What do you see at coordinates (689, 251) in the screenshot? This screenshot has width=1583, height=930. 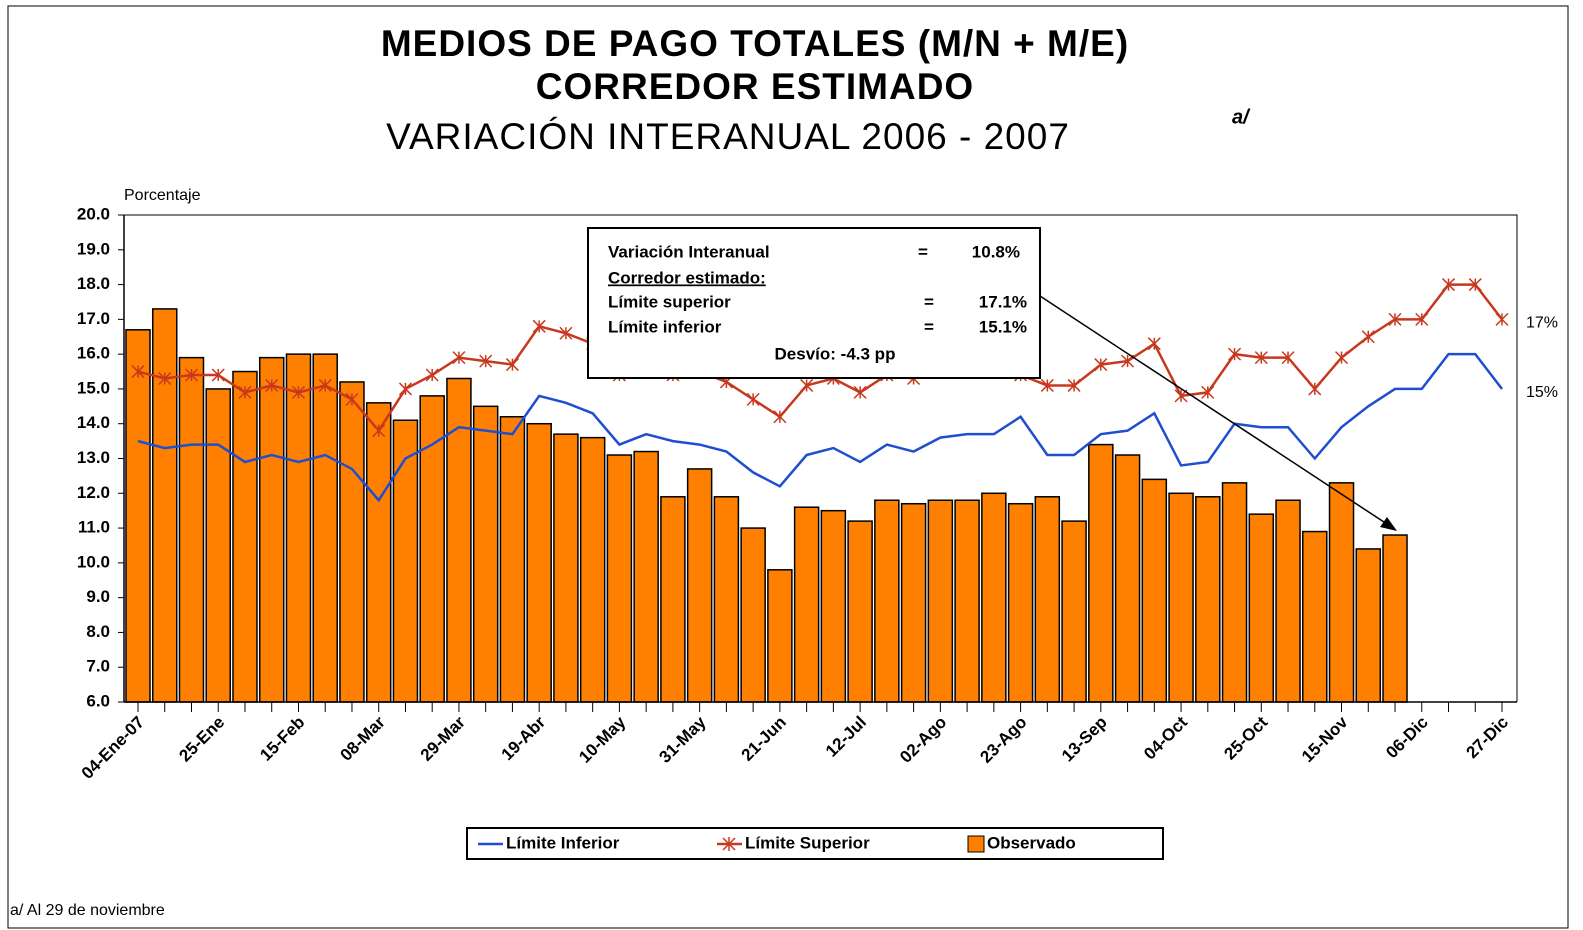 I see `annotation-text: Variación Interanual` at bounding box center [689, 251].